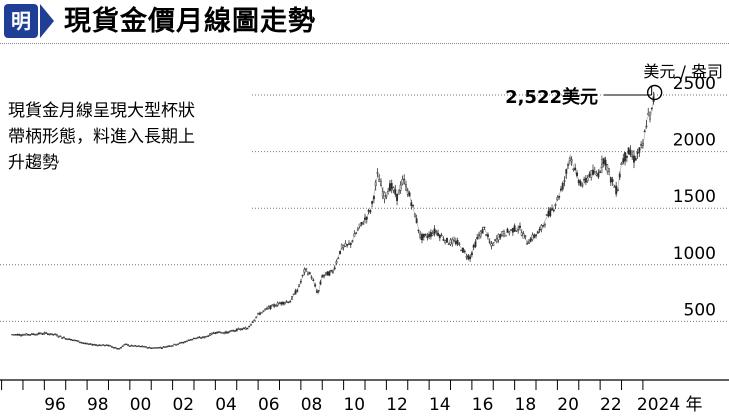 The height and width of the screenshot is (416, 729). I want to click on note-line-3: 升趨勢, so click(33, 163).